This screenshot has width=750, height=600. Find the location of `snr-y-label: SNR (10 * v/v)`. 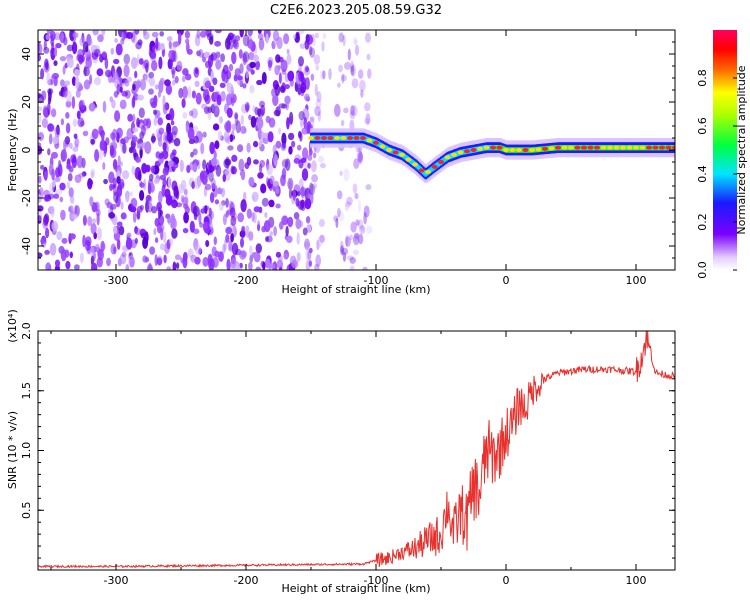

snr-y-label: SNR (10 * v/v) is located at coordinates (12, 450).